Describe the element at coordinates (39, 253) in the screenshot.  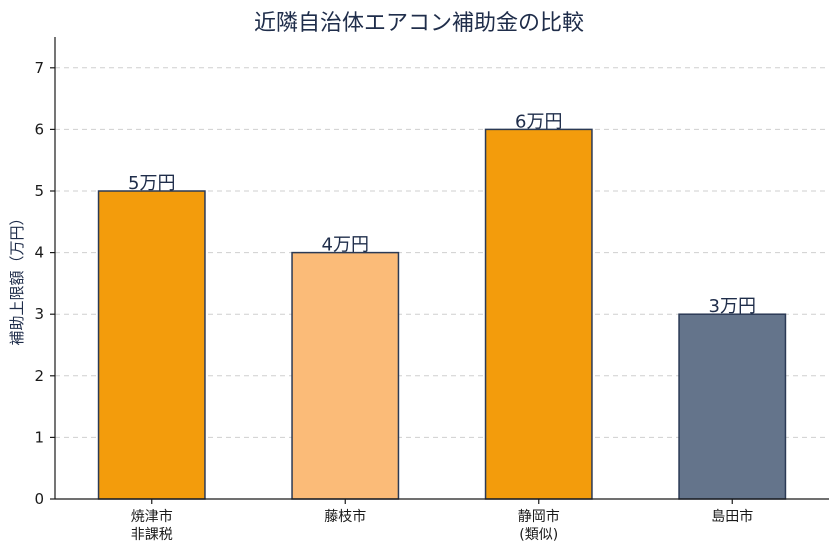
I see `y-tick-label-4: 4` at that location.